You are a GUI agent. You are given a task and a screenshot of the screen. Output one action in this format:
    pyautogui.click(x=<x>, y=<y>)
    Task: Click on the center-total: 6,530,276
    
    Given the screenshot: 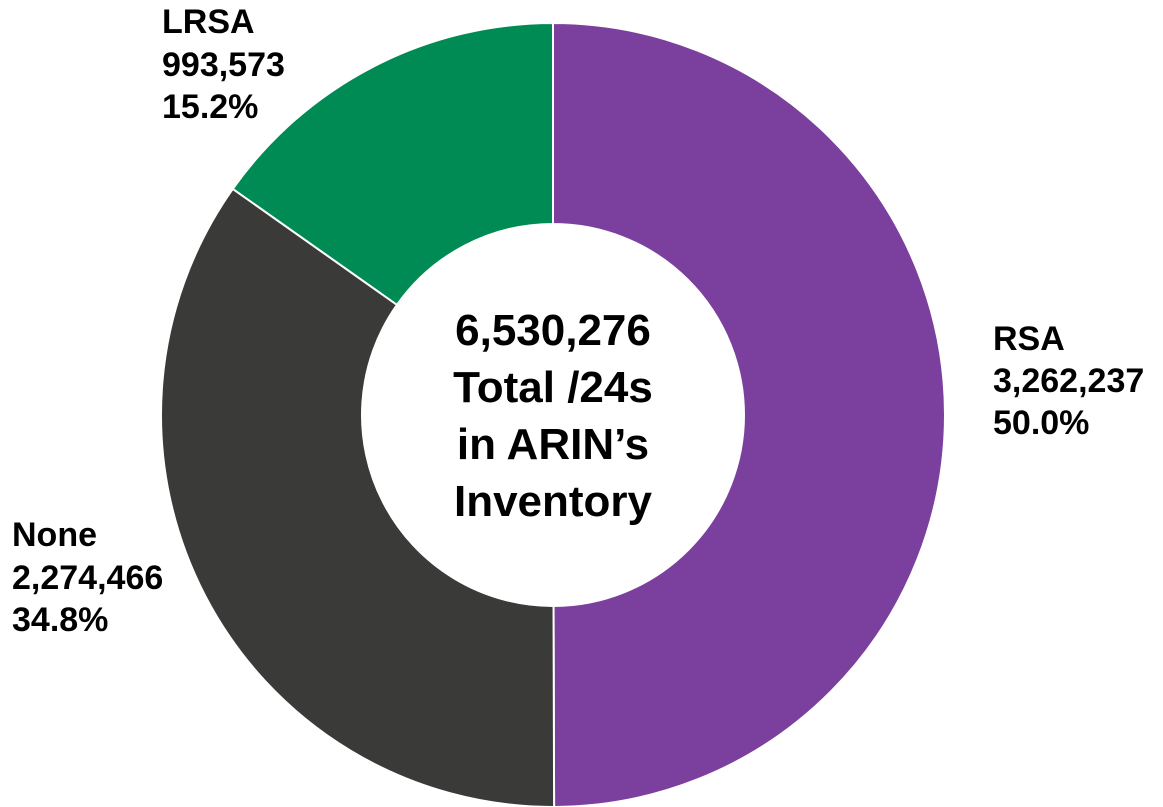 What is the action you would take?
    pyautogui.click(x=553, y=330)
    